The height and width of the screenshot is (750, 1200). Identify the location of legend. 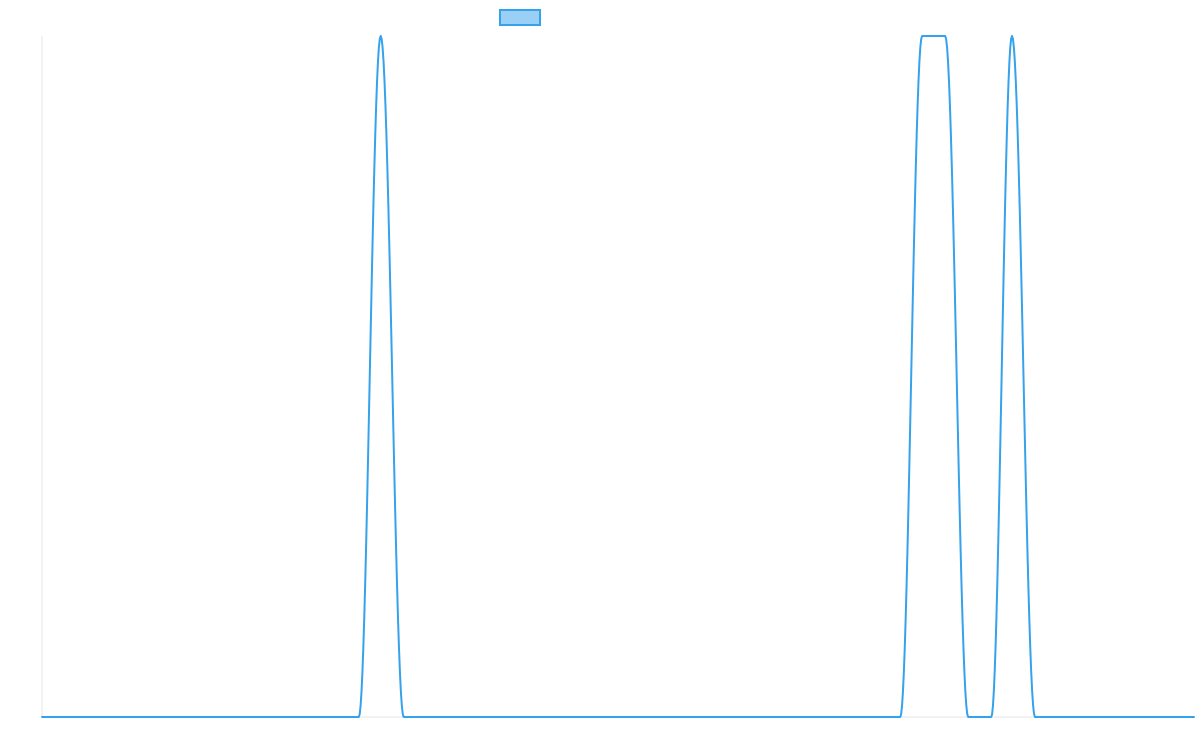
(520, 17).